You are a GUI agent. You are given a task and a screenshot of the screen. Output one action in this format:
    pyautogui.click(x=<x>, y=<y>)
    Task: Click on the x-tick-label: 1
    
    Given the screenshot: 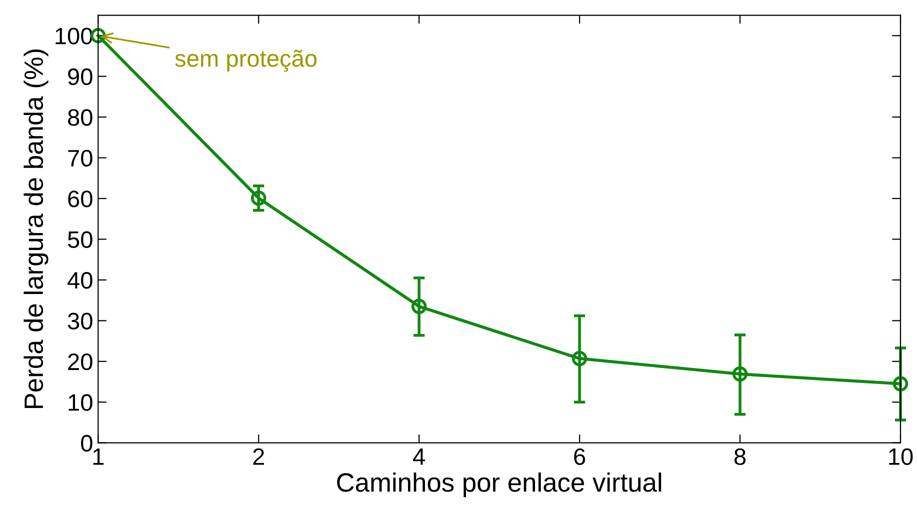 What is the action you would take?
    pyautogui.click(x=98, y=456)
    